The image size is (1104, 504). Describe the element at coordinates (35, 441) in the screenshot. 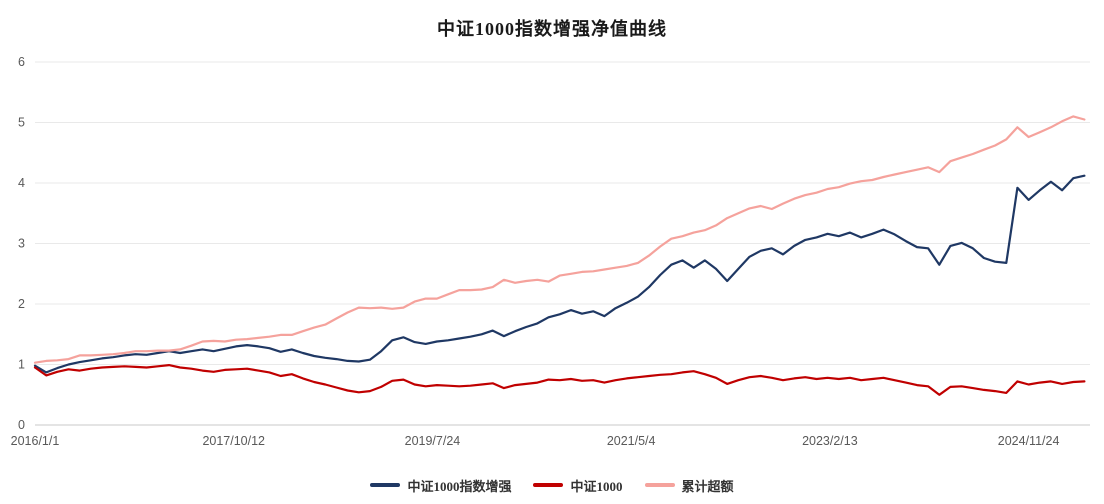

I see `x-tick-label: 2016/1/1` at that location.